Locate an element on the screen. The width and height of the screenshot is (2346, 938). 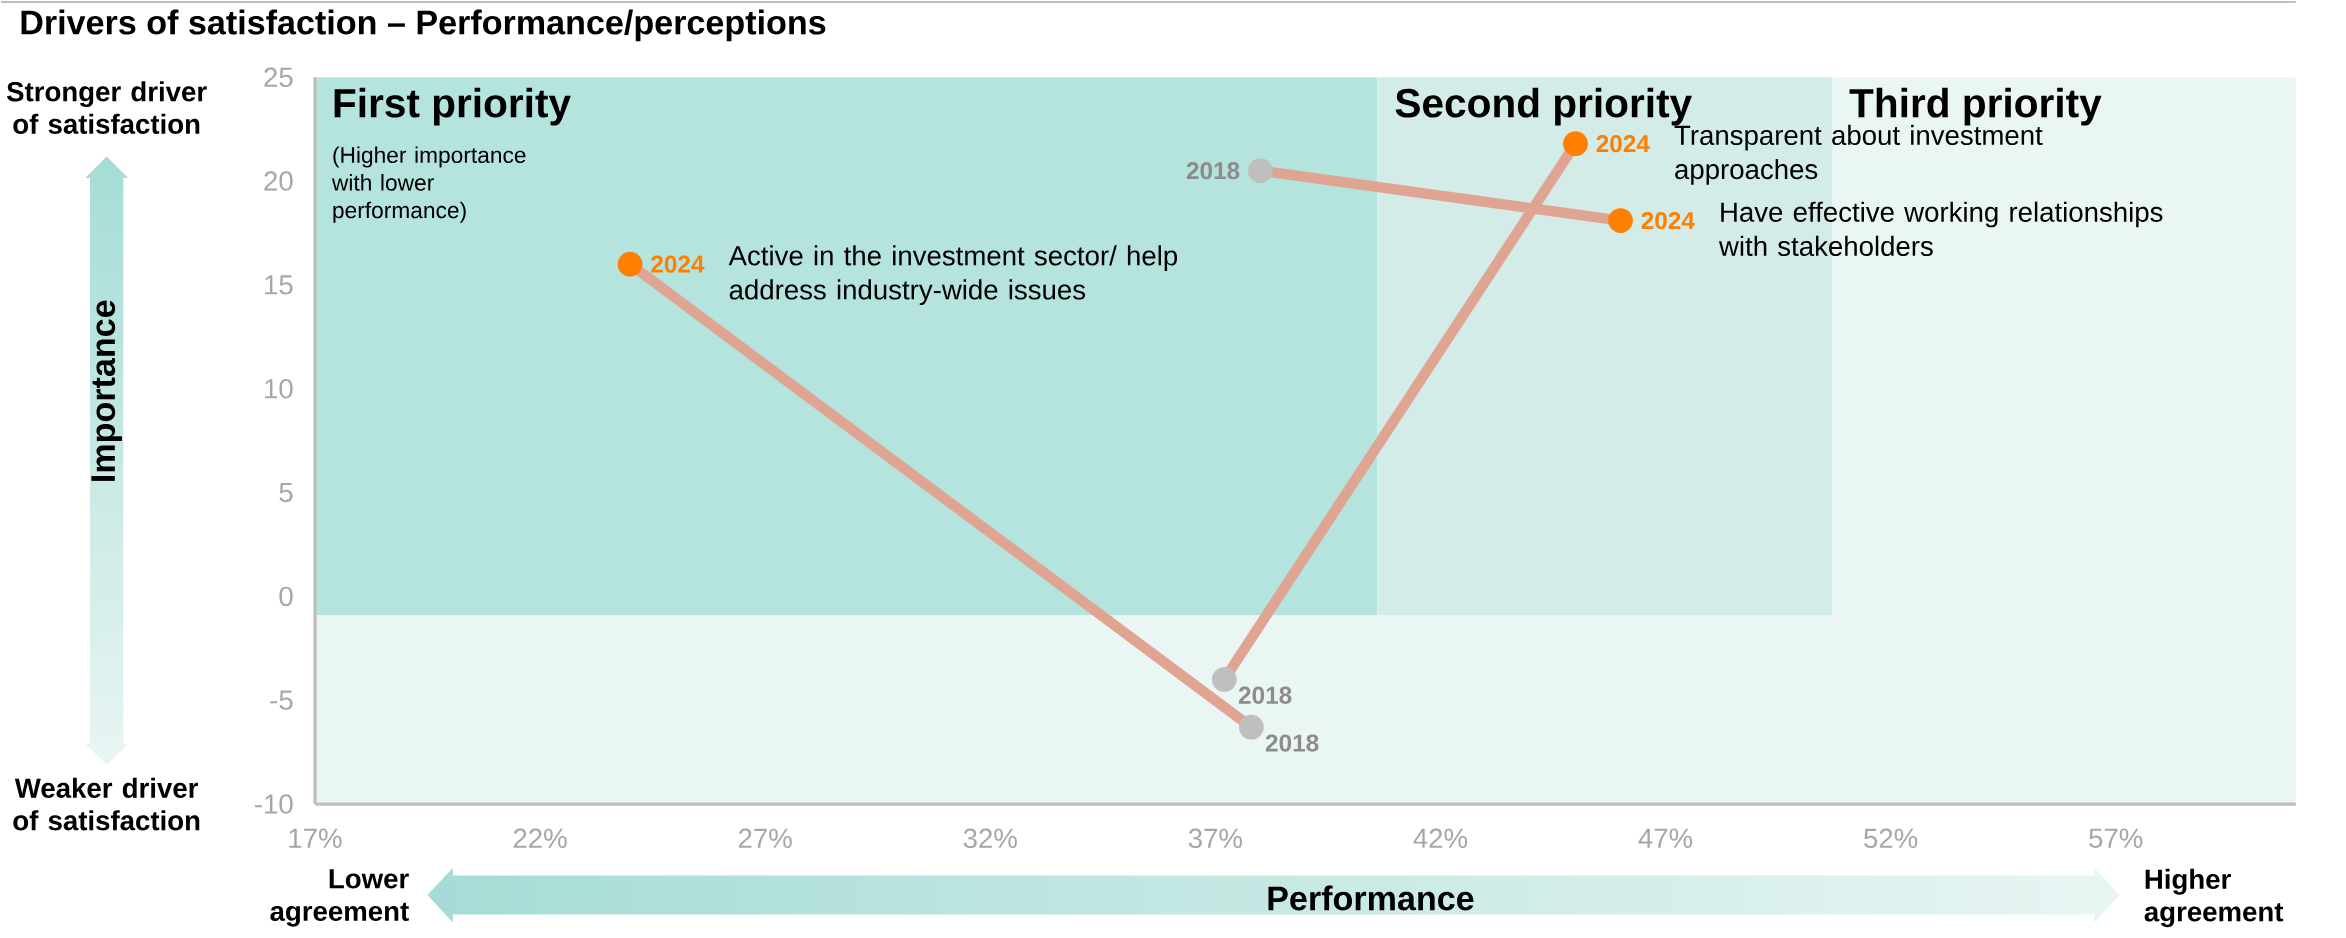
text: Weaker driver of satisfaction is located at coordinates (106, 804).